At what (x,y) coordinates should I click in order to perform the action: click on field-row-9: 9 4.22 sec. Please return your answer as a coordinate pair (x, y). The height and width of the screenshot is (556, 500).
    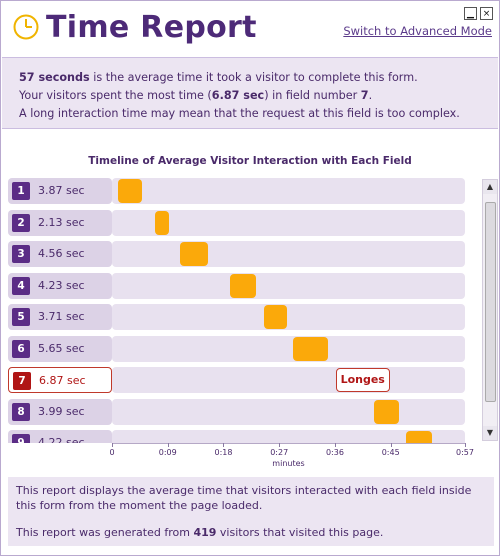
    Looking at the image, I should click on (240, 436).